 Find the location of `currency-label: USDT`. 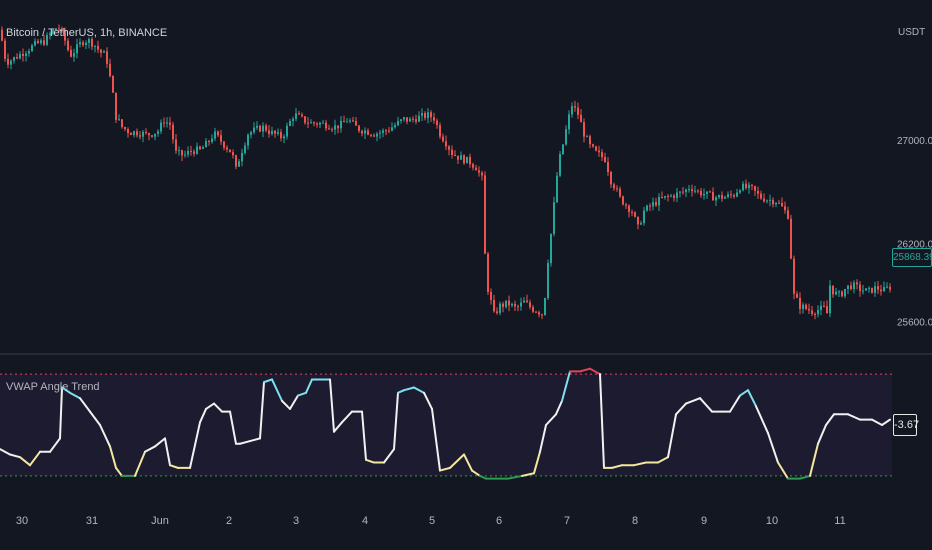

currency-label: USDT is located at coordinates (912, 32).